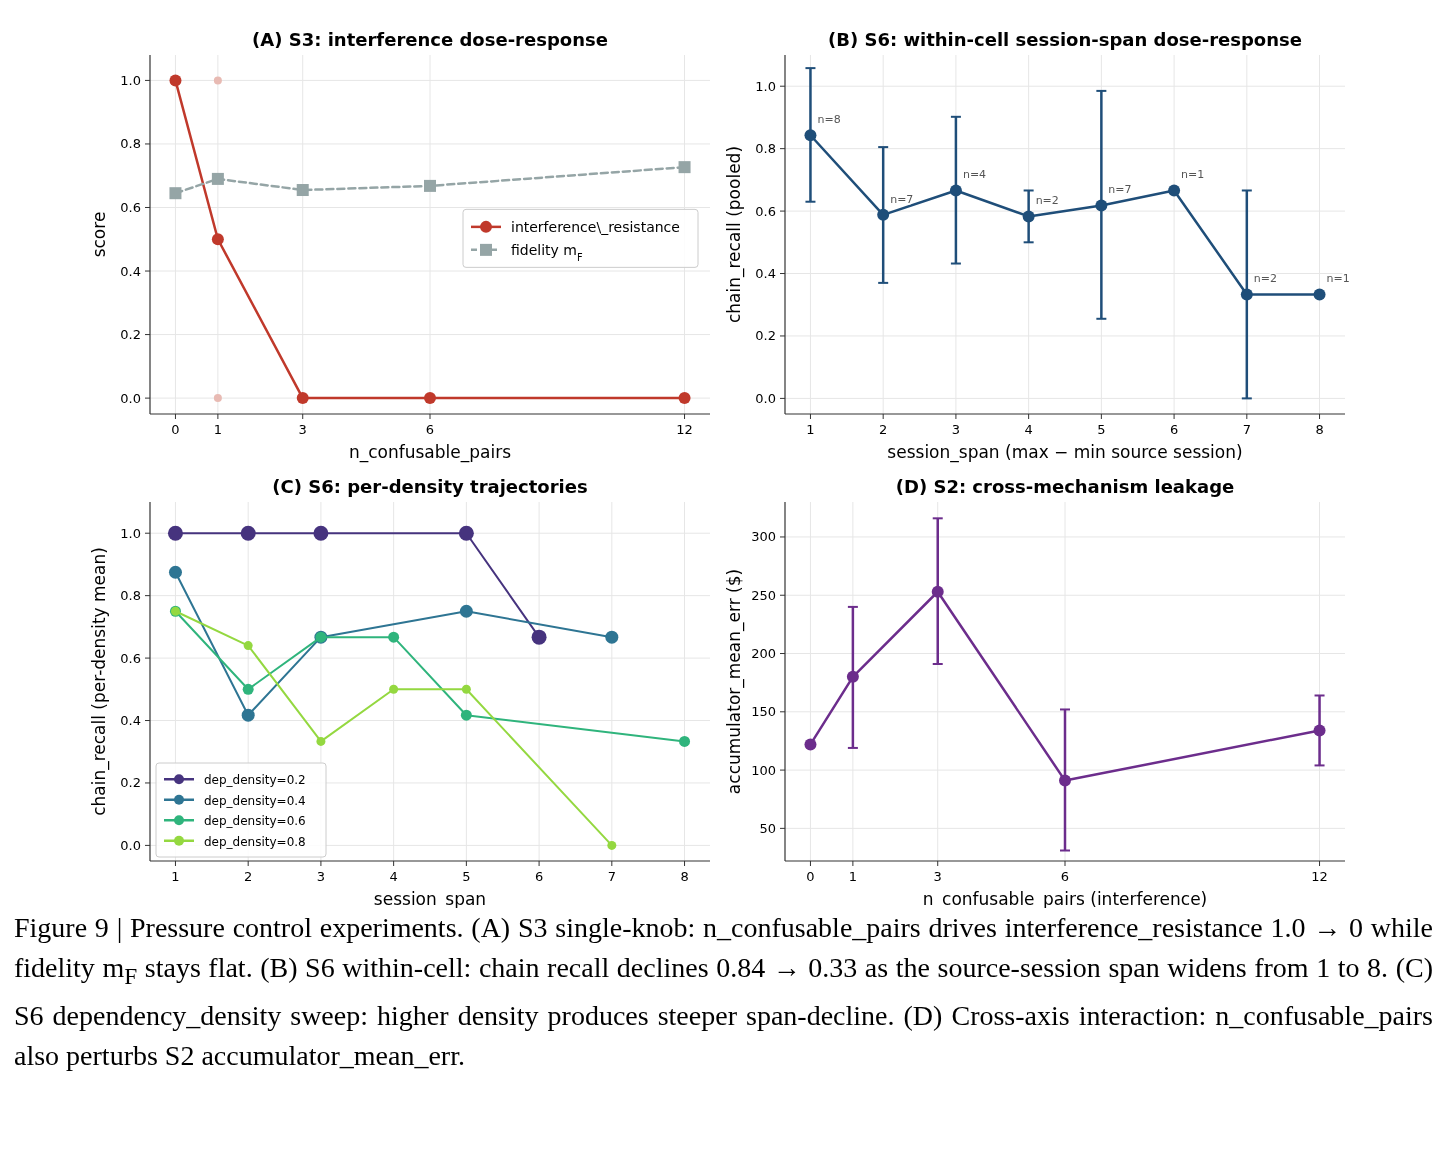 The height and width of the screenshot is (1156, 1447). What do you see at coordinates (99, 234) in the screenshot?
I see `y-axis-title: score` at bounding box center [99, 234].